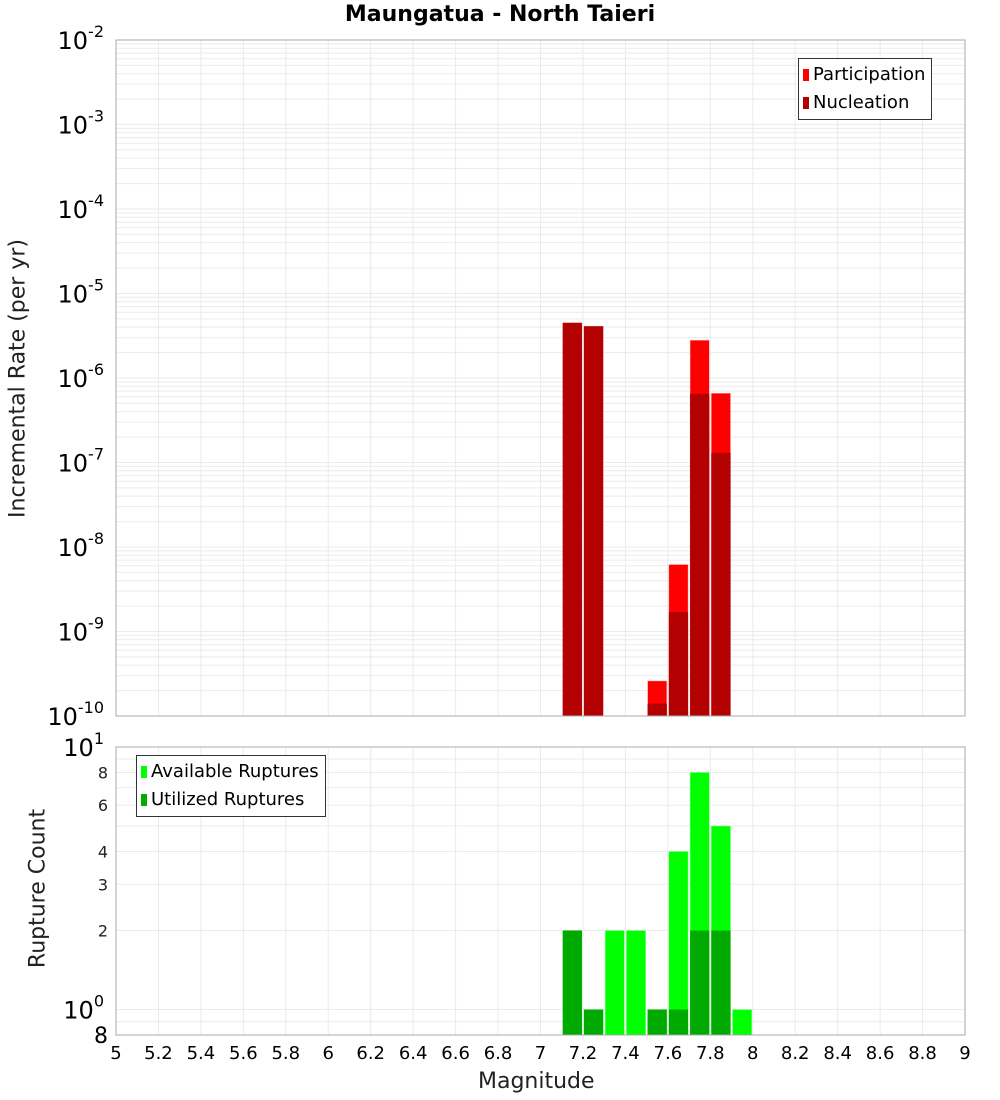  Describe the element at coordinates (243, 1053) in the screenshot. I see `svg-text: 5.6` at that location.